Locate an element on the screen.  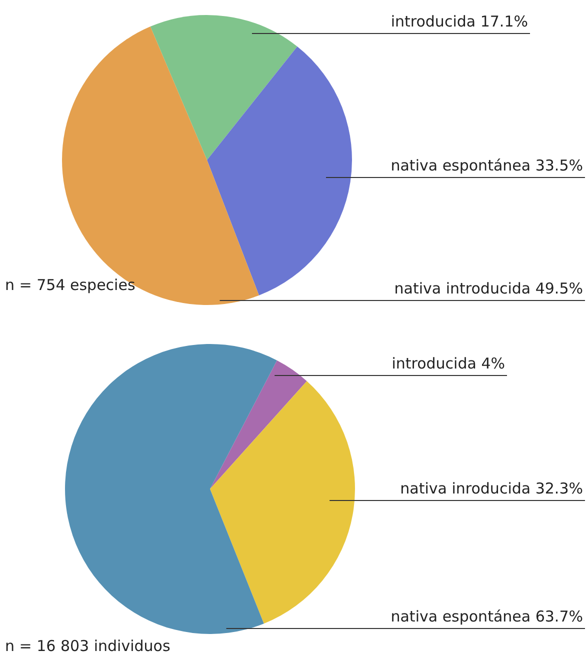
text: n = 16 803 individuos is located at coordinates (87, 646).